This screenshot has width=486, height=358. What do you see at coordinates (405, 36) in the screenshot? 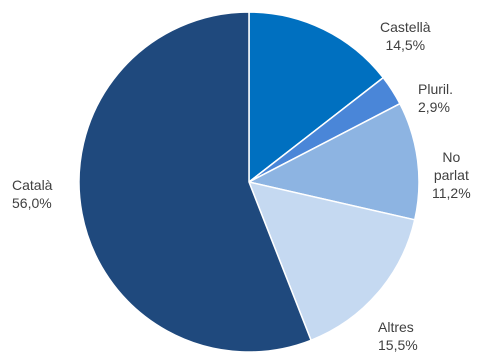
I see `label-castella: Castellà 14,5%` at bounding box center [405, 36].